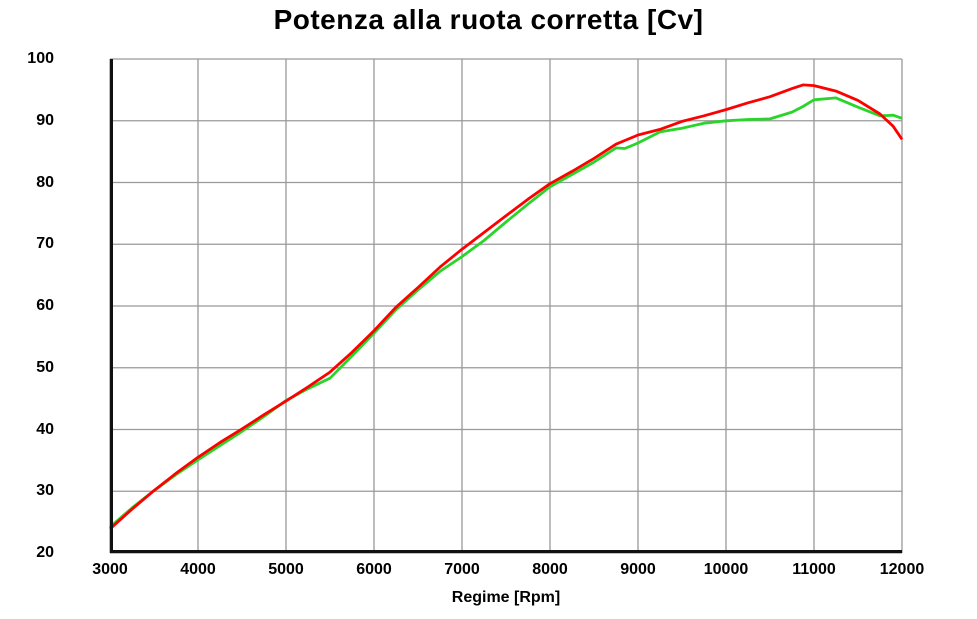  What do you see at coordinates (45, 367) in the screenshot?
I see `y-tick-label: 50` at bounding box center [45, 367].